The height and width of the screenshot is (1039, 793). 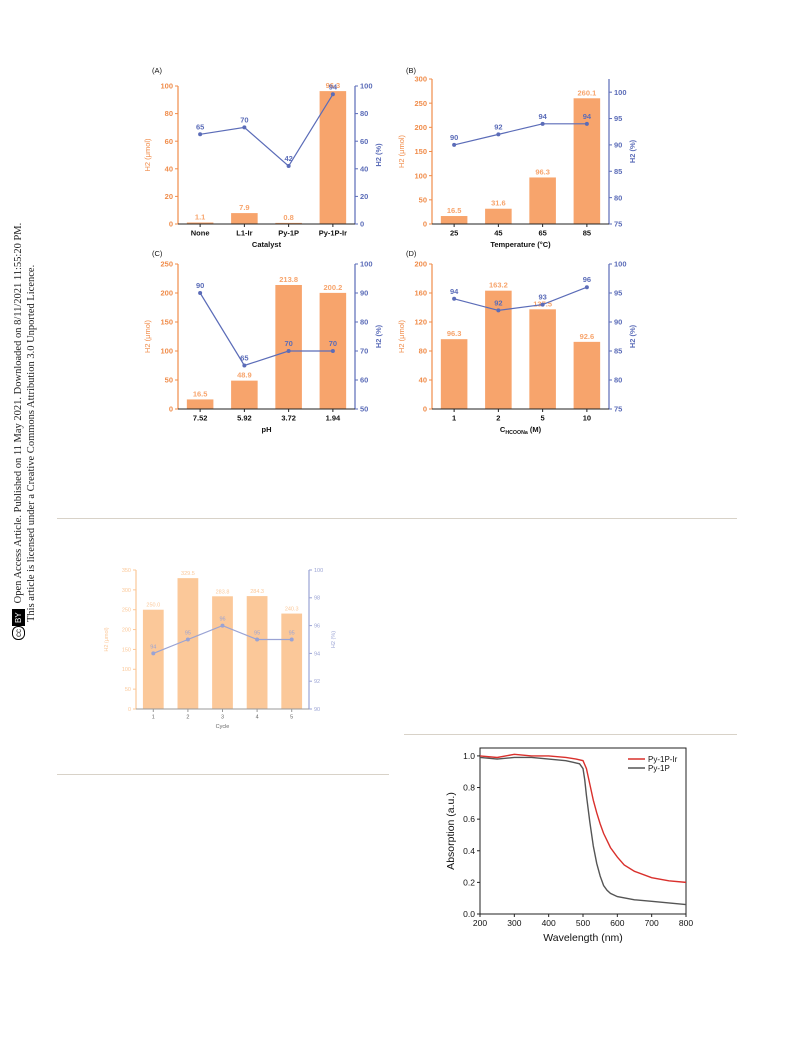 What do you see at coordinates (126, 670) in the screenshot?
I see `panel-5-ytick-label: 100` at bounding box center [126, 670].